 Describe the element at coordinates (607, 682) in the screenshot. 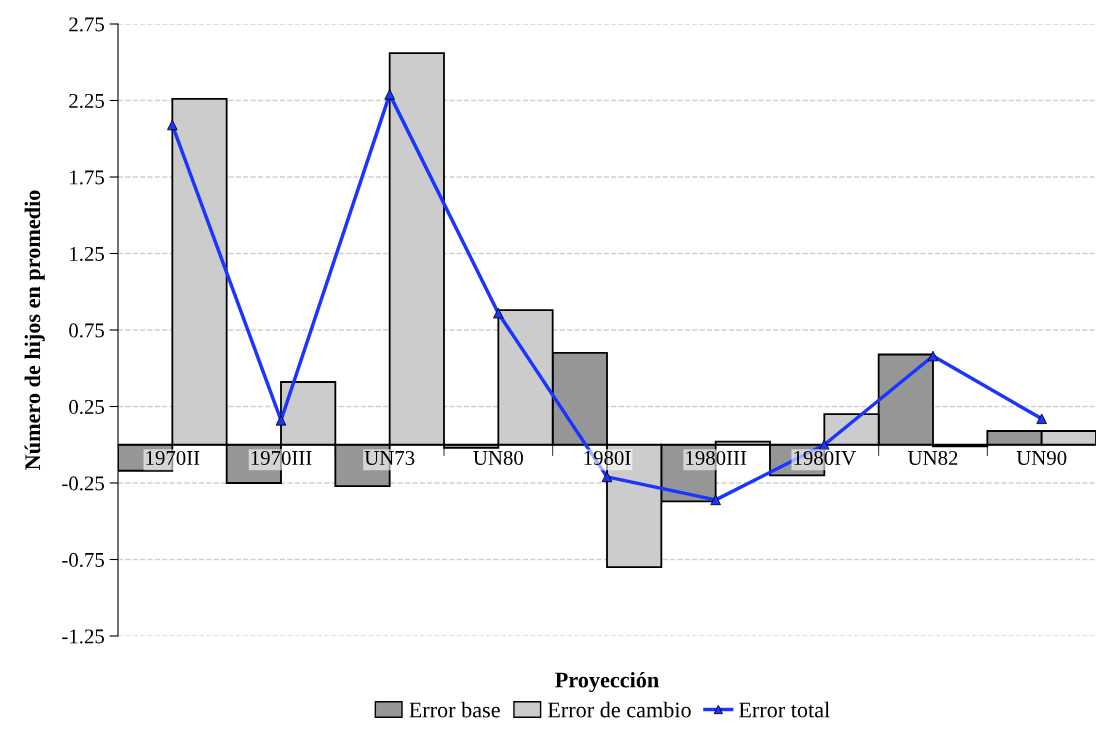

I see `x-axis-title: Proyección` at that location.